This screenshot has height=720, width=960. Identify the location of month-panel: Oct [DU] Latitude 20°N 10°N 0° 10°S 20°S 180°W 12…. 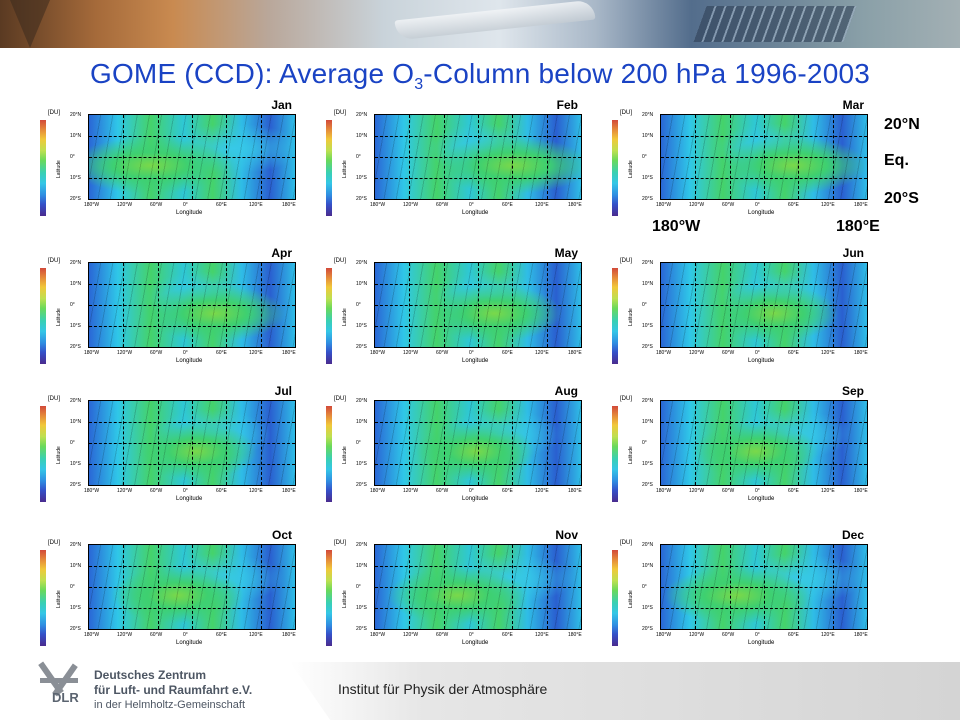
(171, 598).